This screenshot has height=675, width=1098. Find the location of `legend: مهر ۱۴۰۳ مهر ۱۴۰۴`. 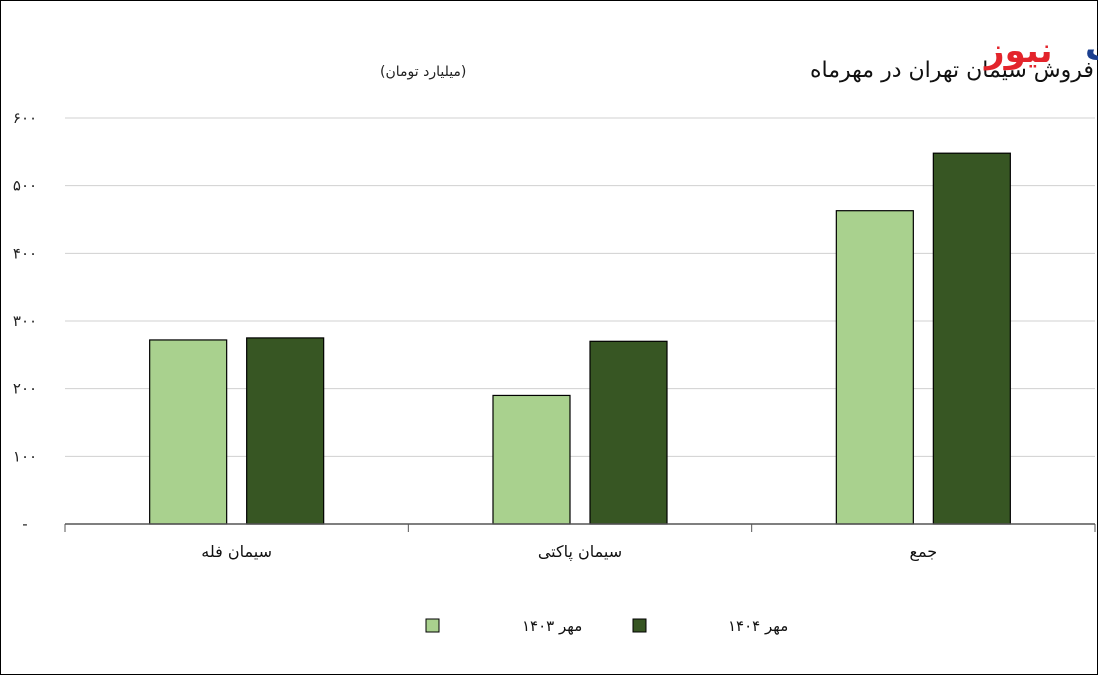

legend: مهر ۱۴۰۳ مهر ۱۴۰۴ is located at coordinates (606, 626).